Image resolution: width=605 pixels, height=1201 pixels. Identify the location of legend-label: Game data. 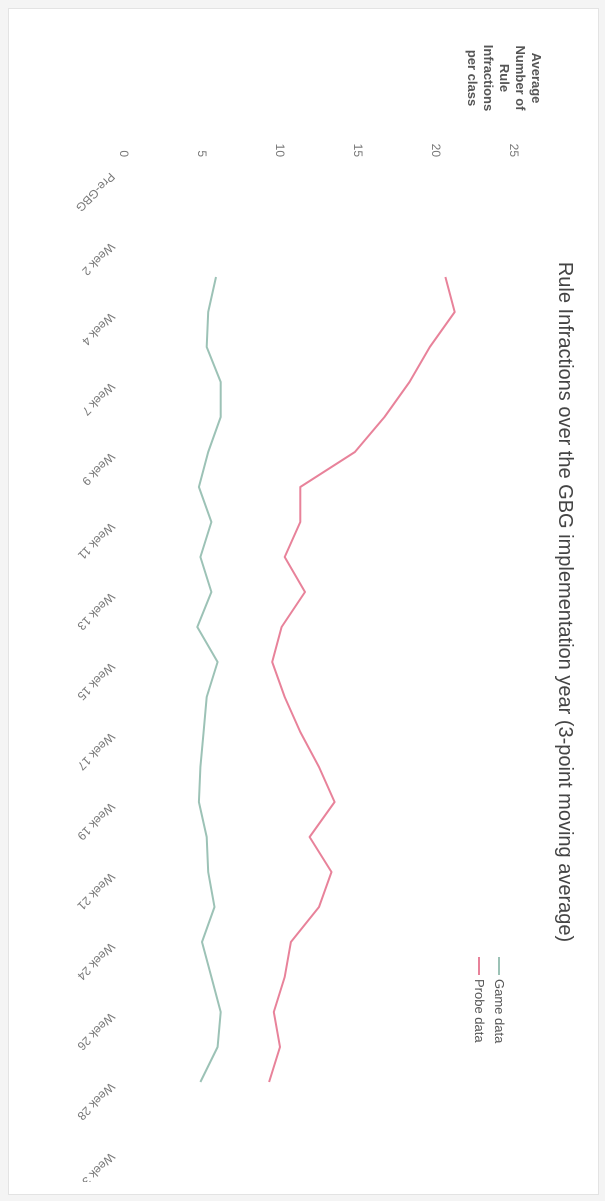
(499, 1011).